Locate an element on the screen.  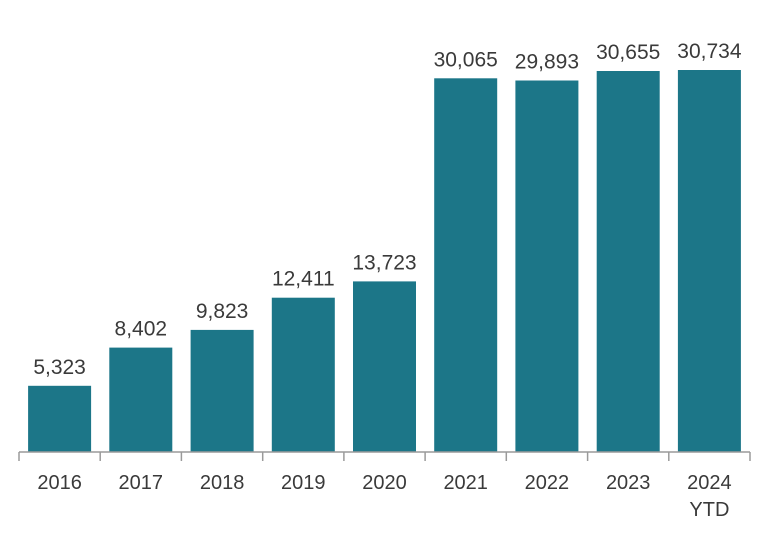
data-label: 5,323 is located at coordinates (59, 367).